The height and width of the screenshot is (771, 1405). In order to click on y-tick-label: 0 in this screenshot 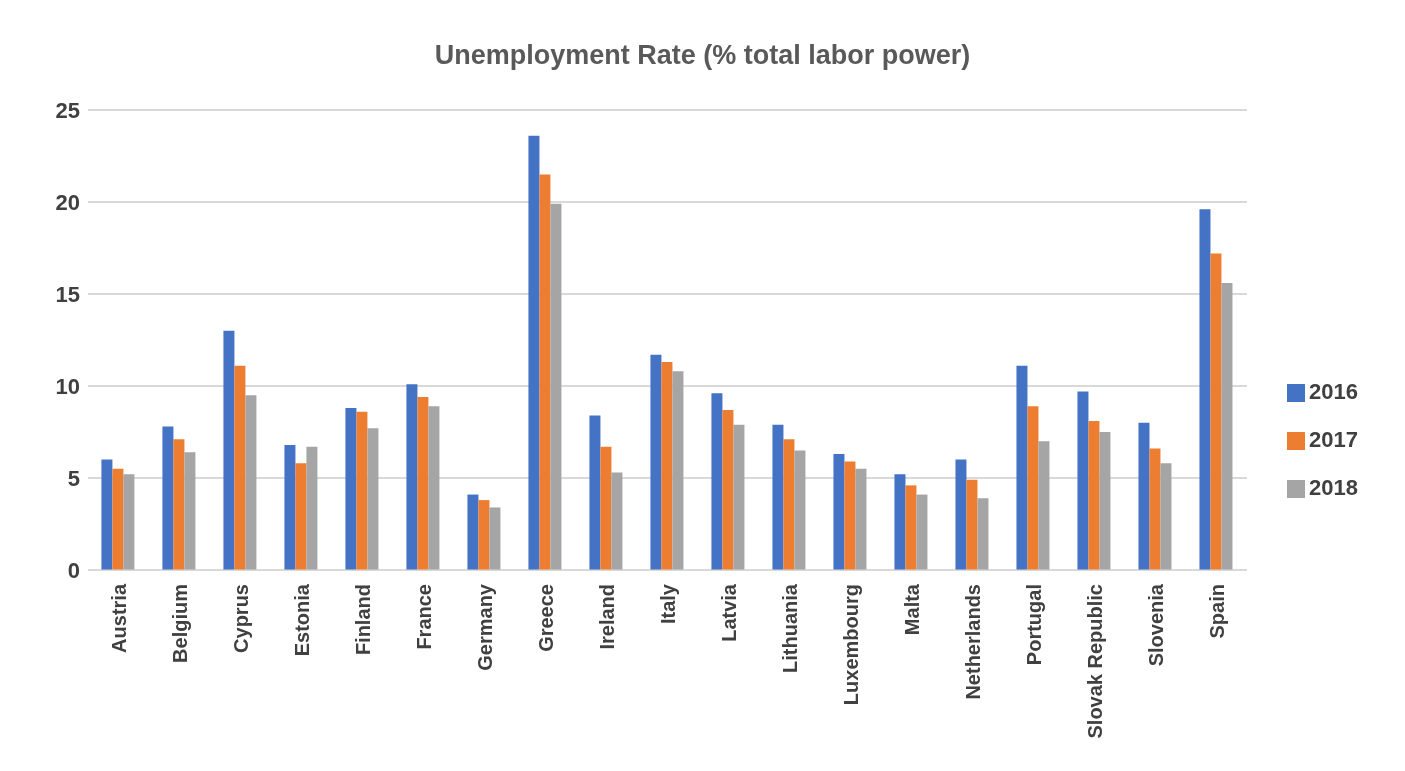, I will do `click(73, 570)`.